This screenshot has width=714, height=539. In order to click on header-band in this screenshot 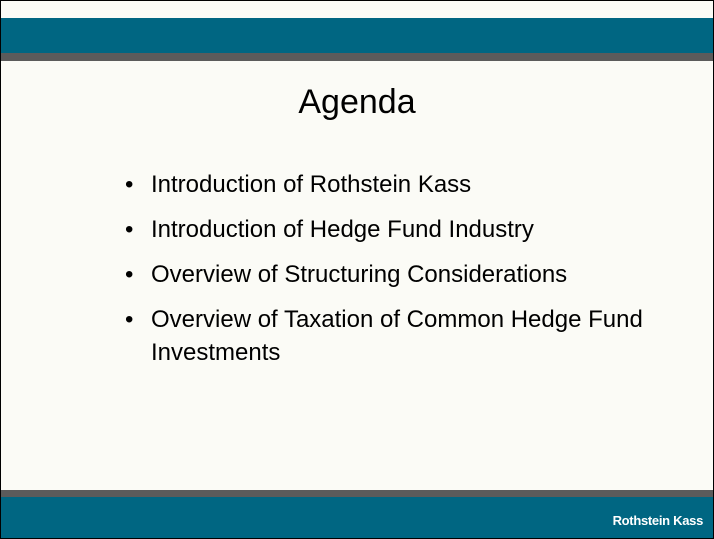, I will do `click(357, 35)`.